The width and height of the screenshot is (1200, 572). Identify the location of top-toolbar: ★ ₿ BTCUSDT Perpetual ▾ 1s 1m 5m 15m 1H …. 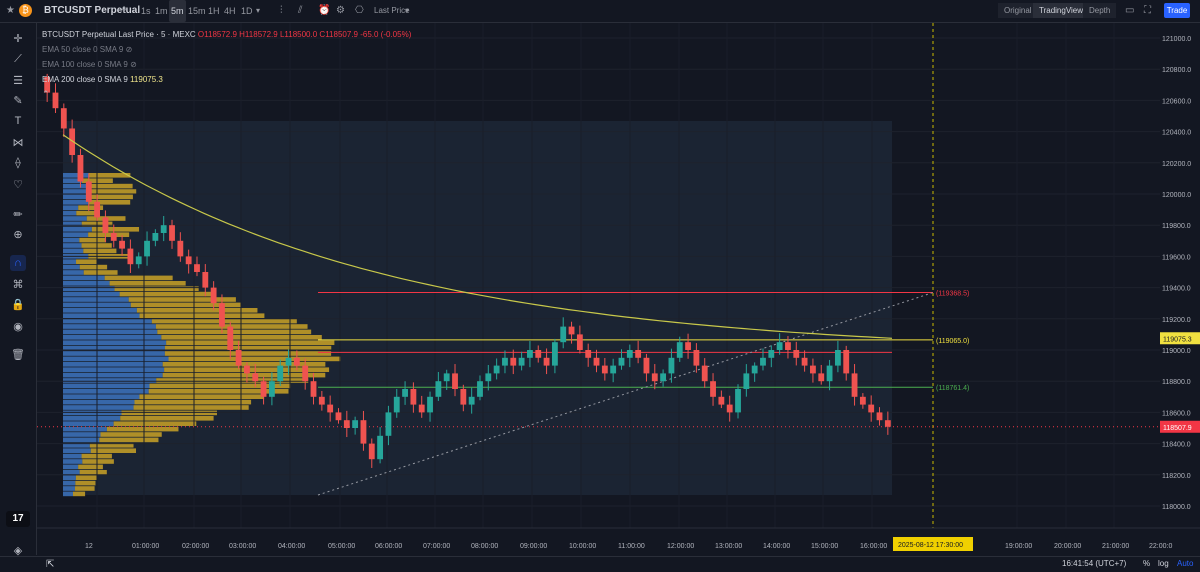
(600, 11).